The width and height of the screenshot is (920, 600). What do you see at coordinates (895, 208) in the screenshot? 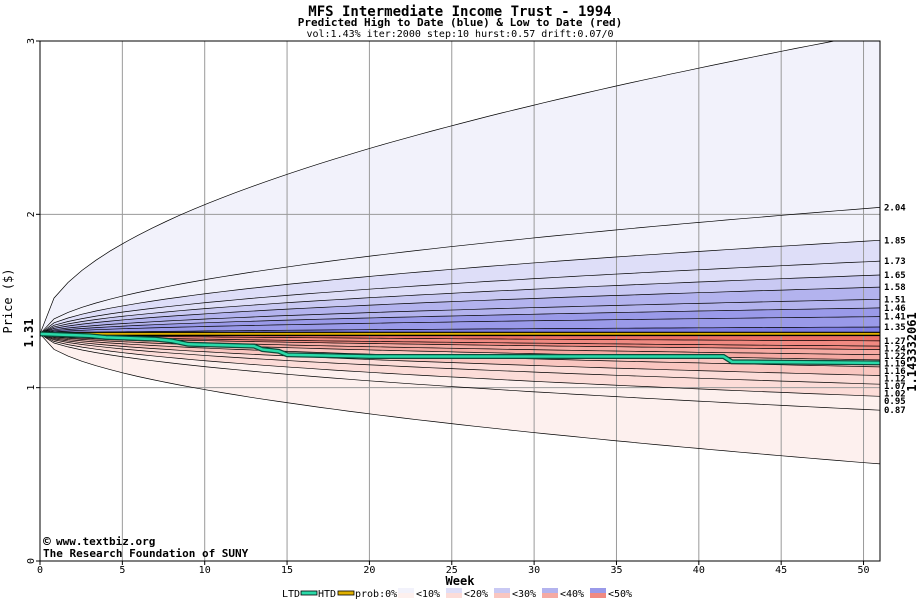
I see `band-value-label: 2.04` at bounding box center [895, 208].